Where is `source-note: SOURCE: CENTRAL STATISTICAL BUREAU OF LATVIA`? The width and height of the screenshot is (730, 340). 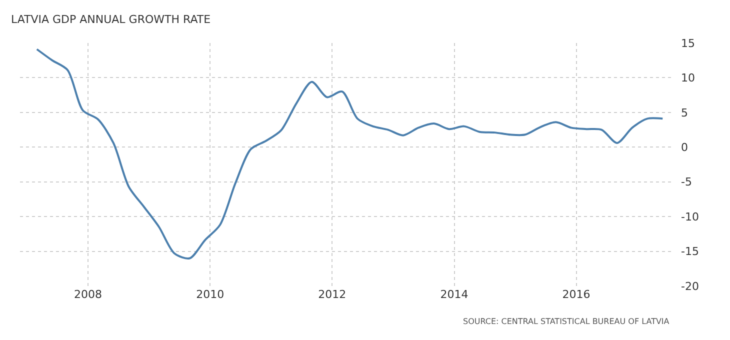 source-note: SOURCE: CENTRAL STATISTICAL BUREAU OF LATVIA is located at coordinates (566, 321).